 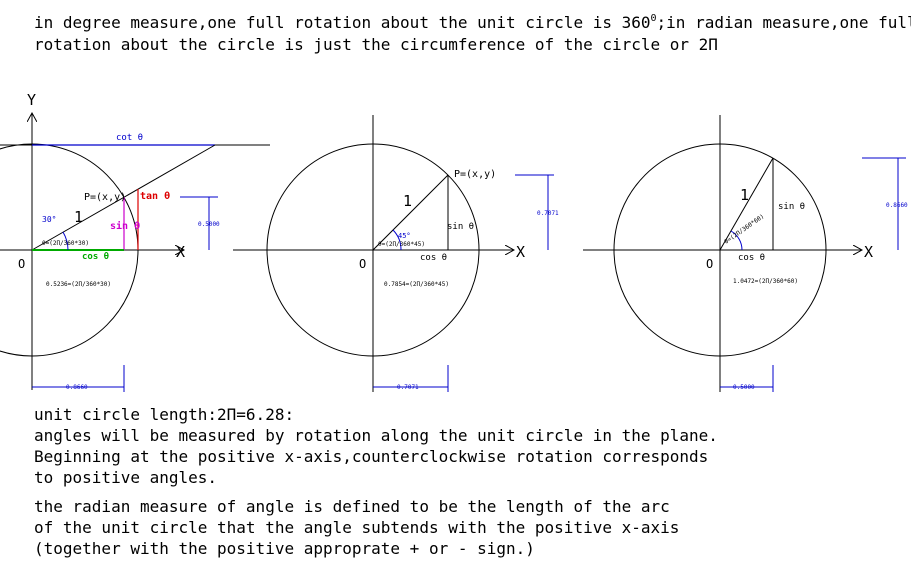 What do you see at coordinates (751, 258) in the screenshot?
I see `cos-label-3: cos θ` at bounding box center [751, 258].